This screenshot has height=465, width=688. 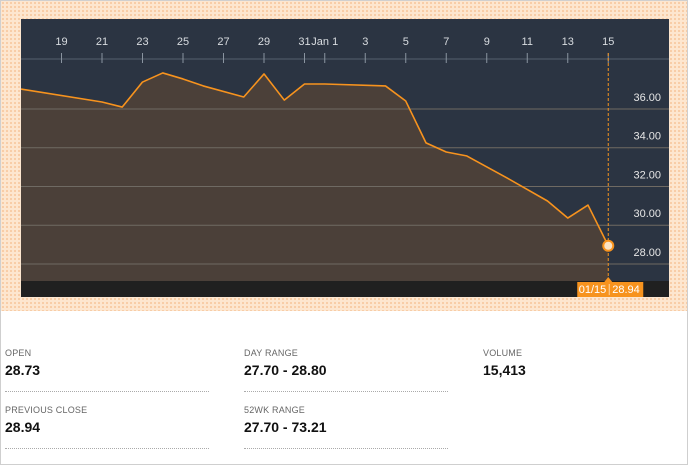 What do you see at coordinates (285, 427) in the screenshot?
I see `stat-value: 27.70 - 73.21` at bounding box center [285, 427].